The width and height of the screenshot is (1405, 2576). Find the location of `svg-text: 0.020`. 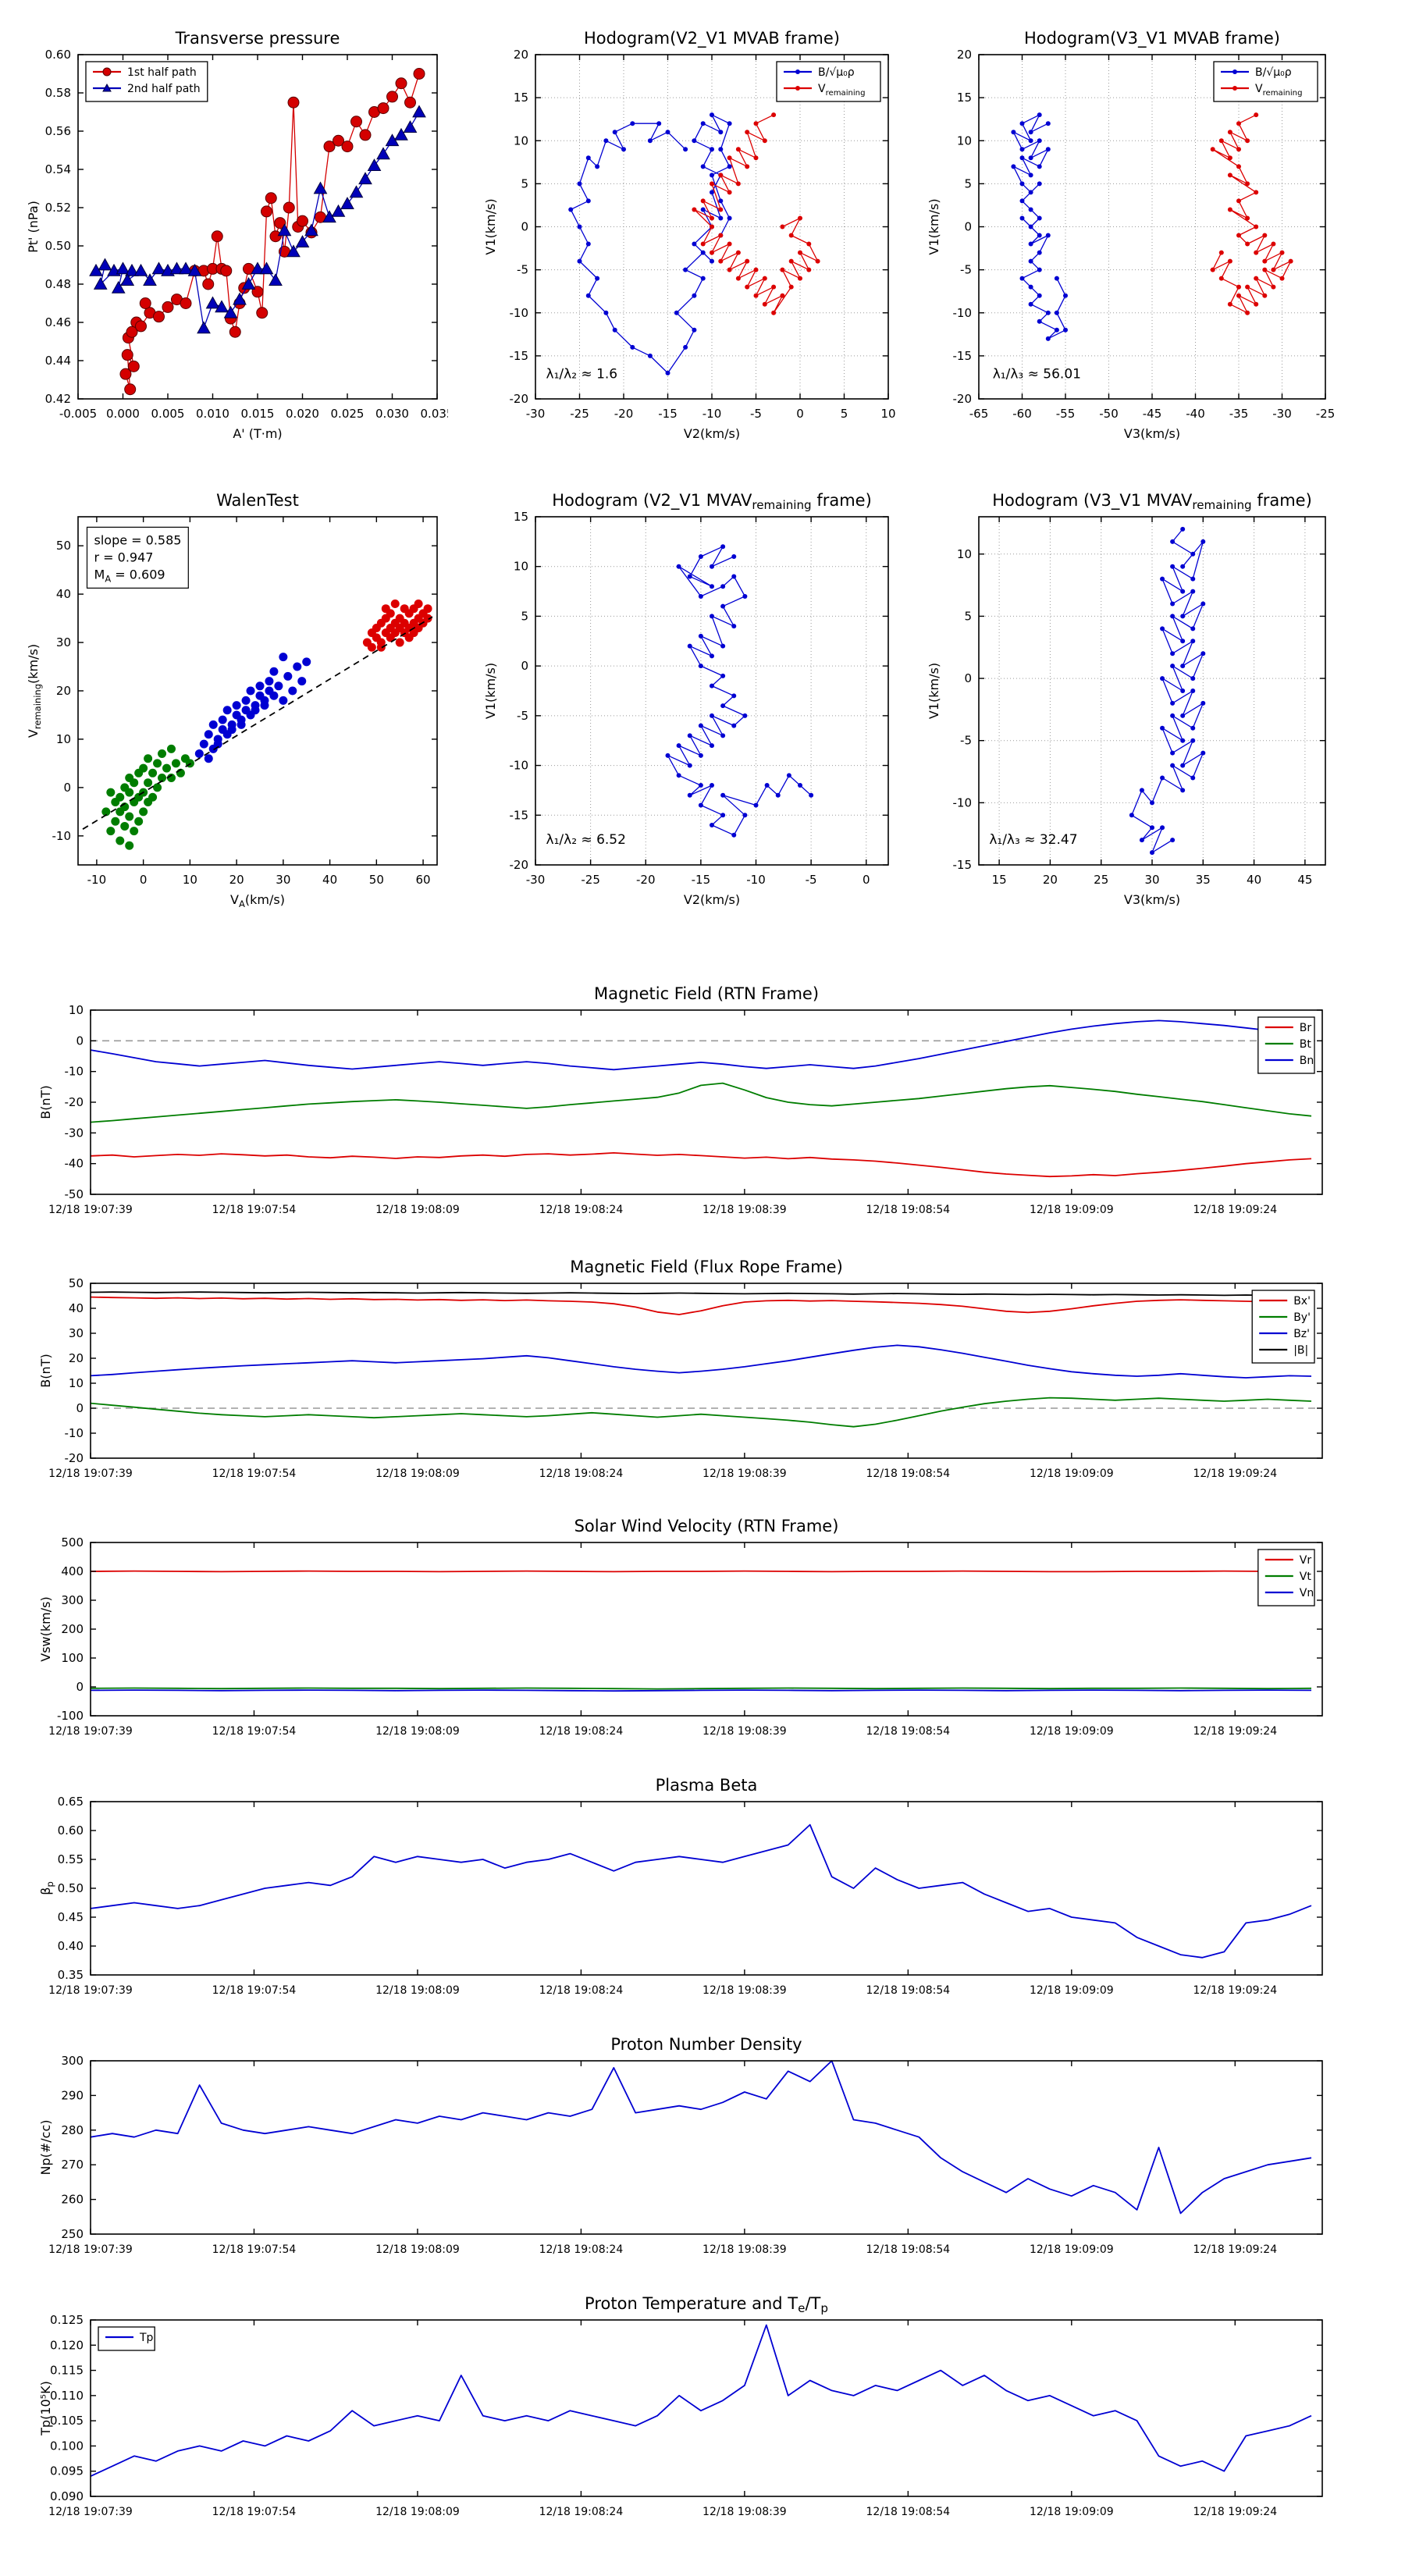

svg-text: 0.020 is located at coordinates (303, 414).